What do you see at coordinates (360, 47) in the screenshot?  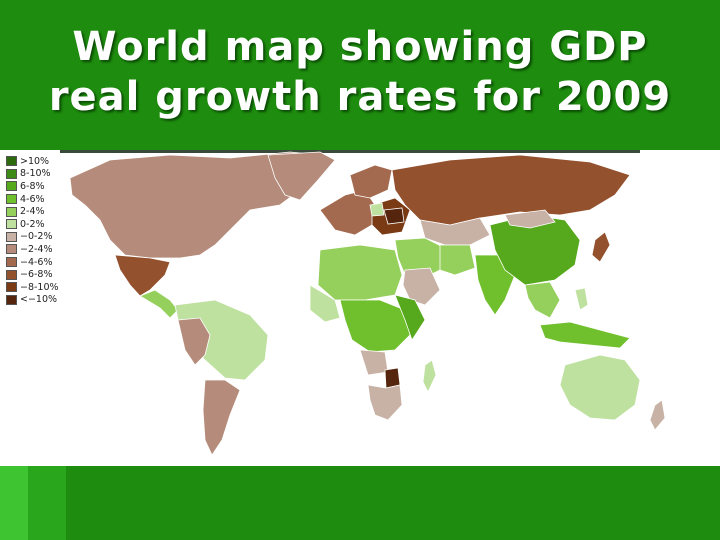 I see `title-line-1: World map showing GDP` at bounding box center [360, 47].